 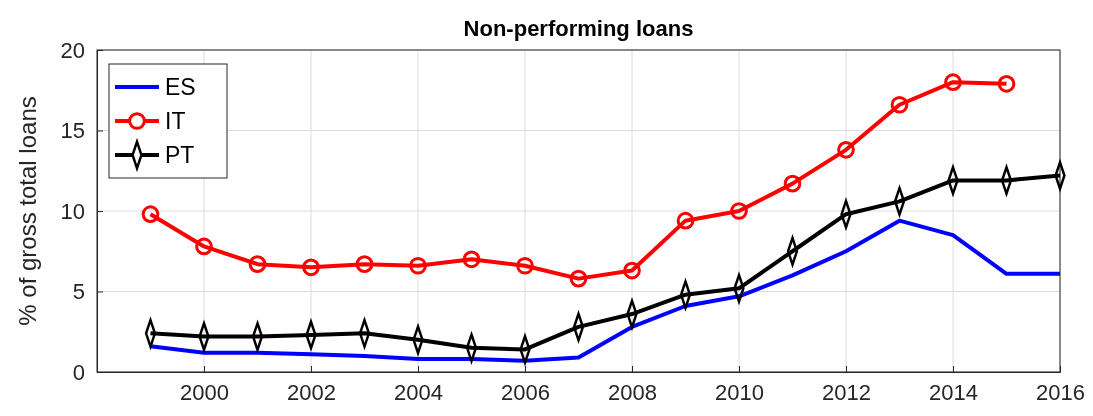 I want to click on x-tick-label: 2000, so click(x=204, y=392).